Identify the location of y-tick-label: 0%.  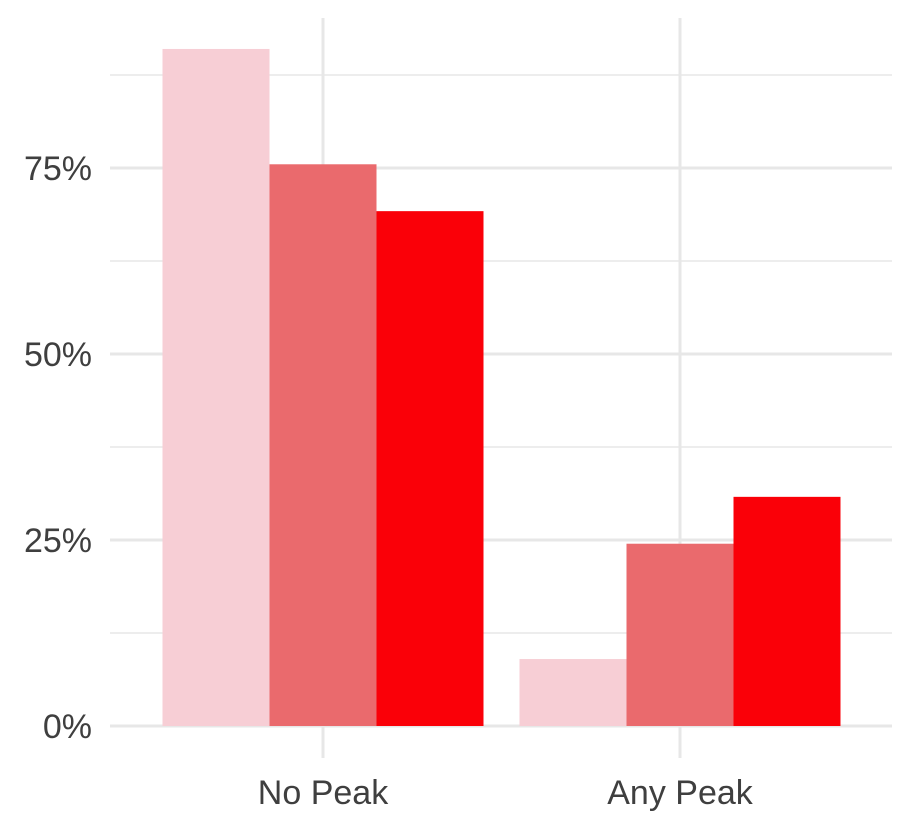
(67, 727).